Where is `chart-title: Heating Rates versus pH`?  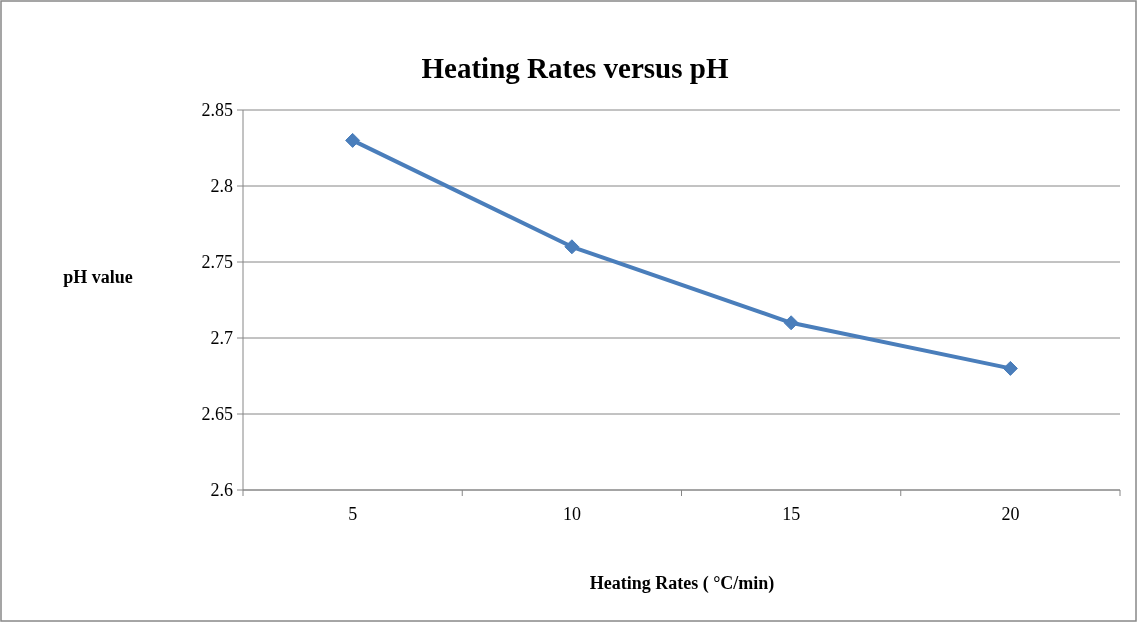 chart-title: Heating Rates versus pH is located at coordinates (575, 68).